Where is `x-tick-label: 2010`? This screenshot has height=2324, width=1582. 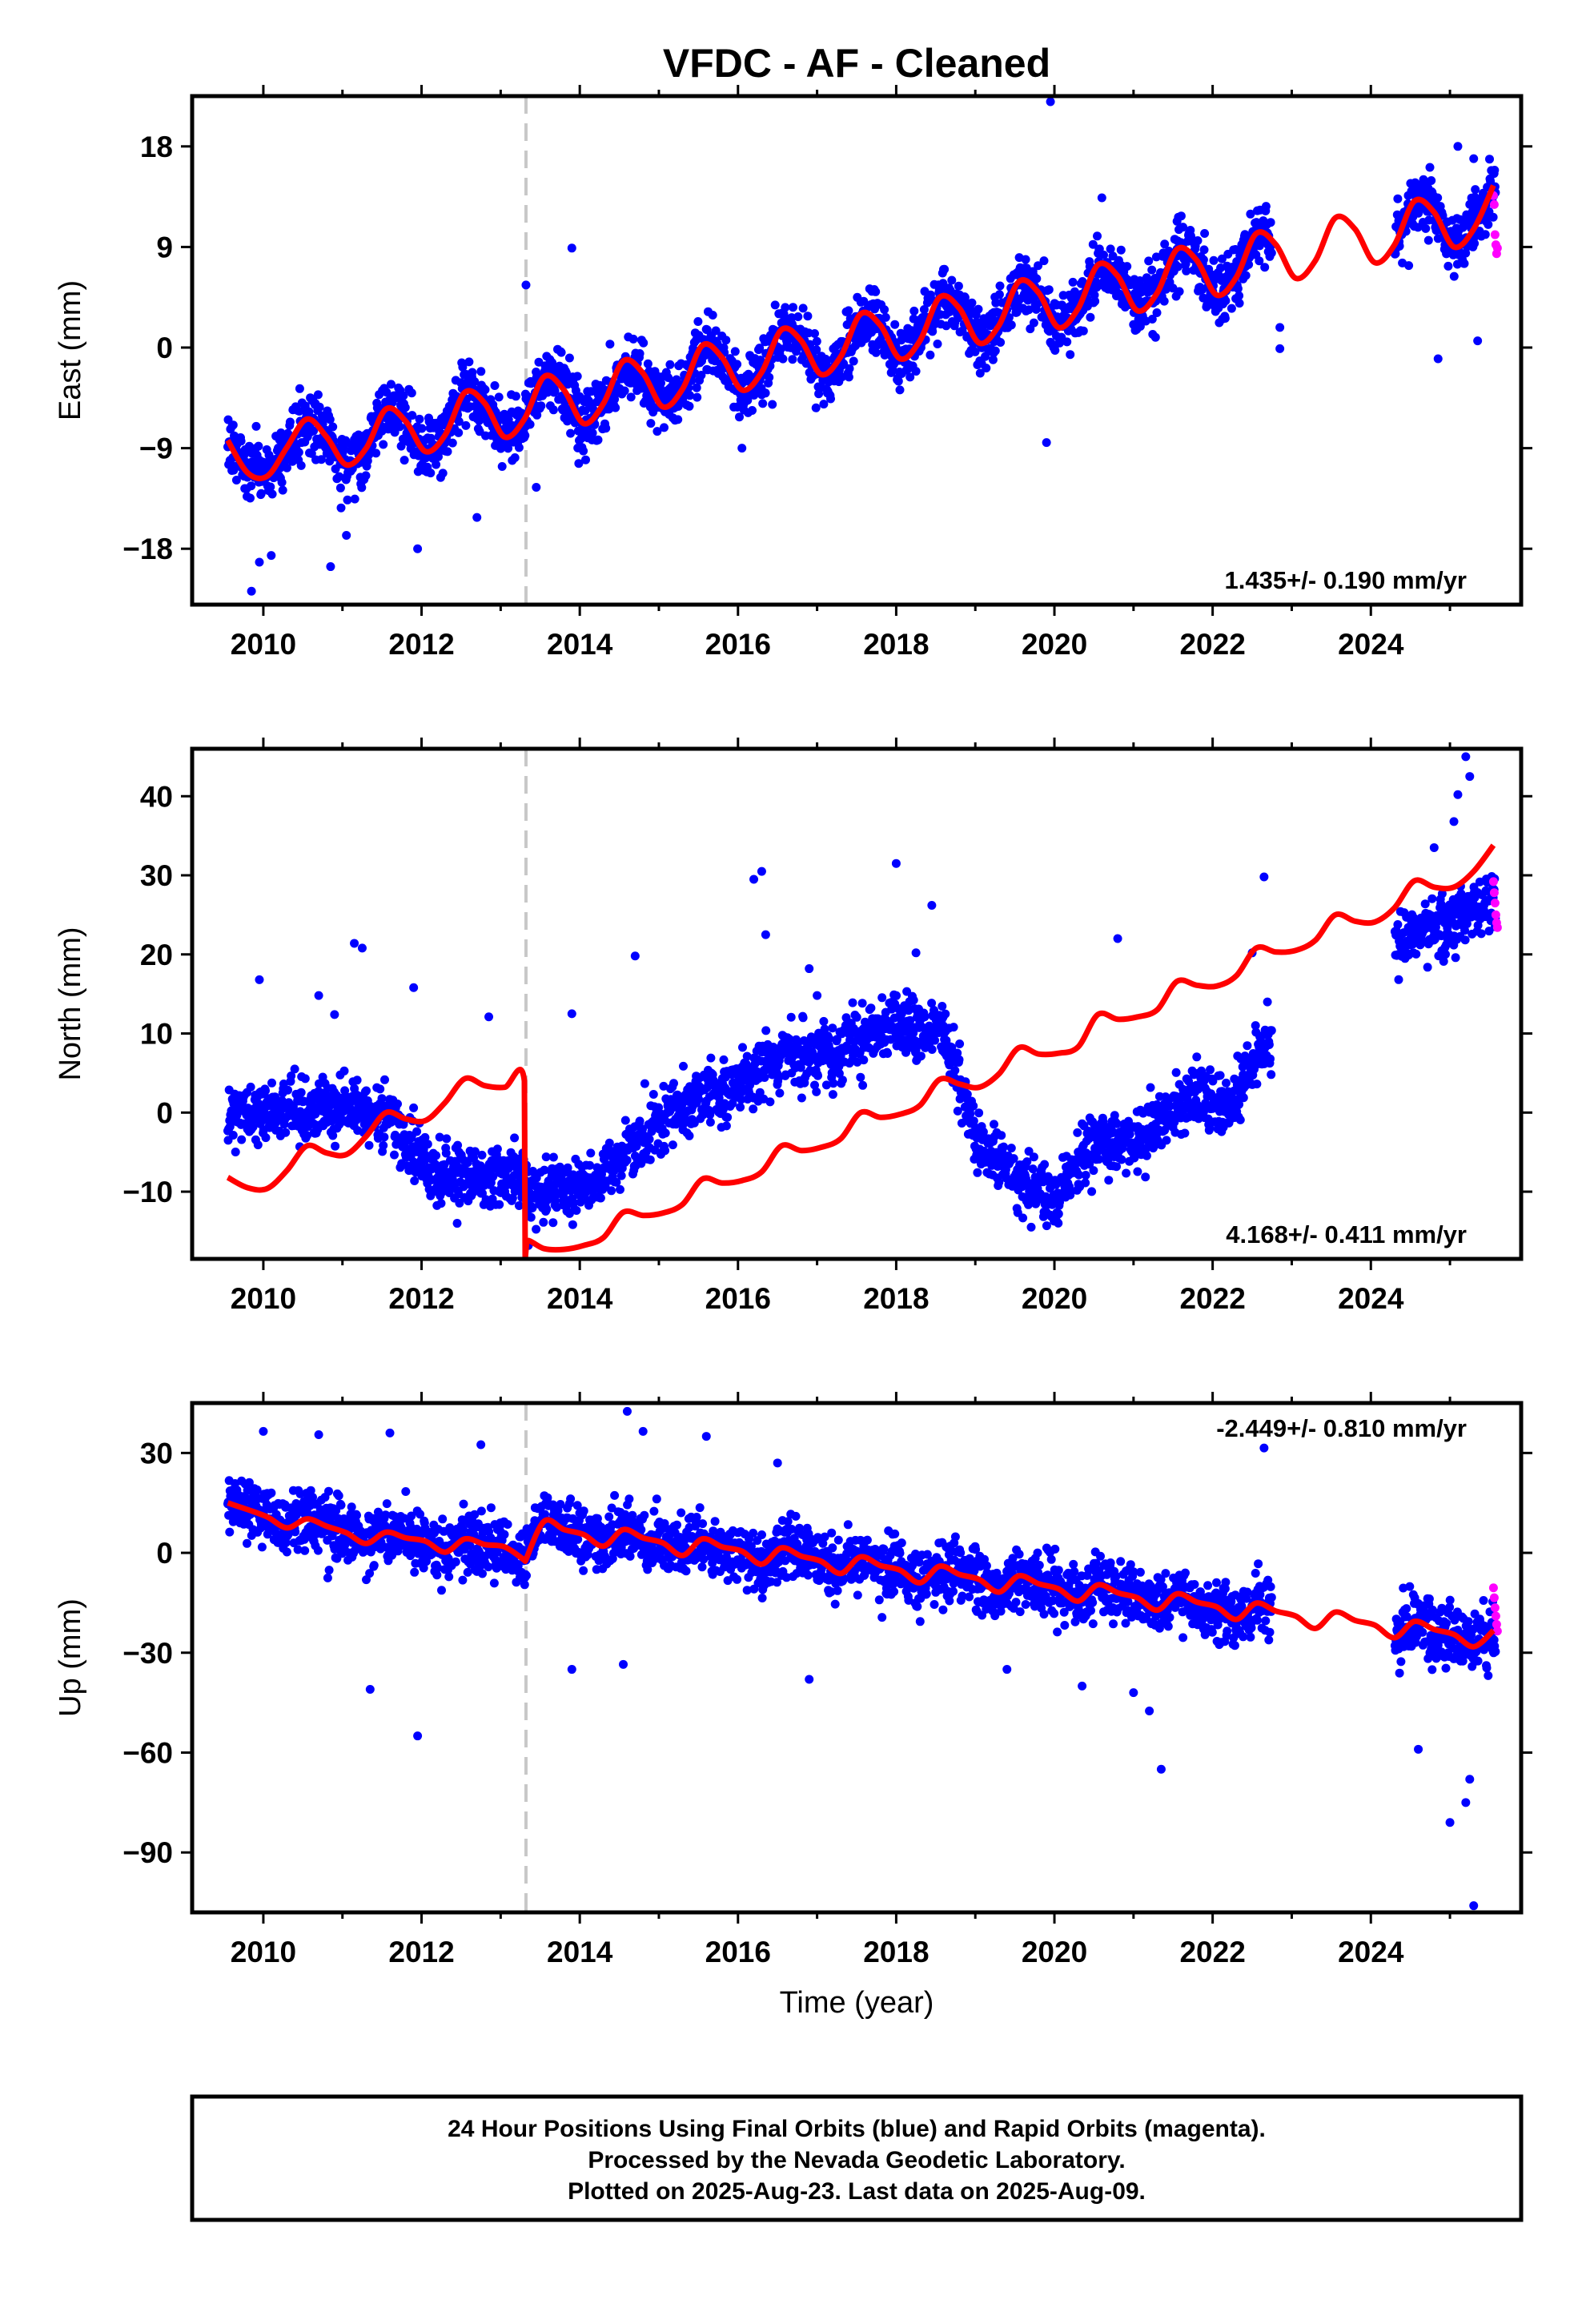 x-tick-label: 2010 is located at coordinates (263, 644).